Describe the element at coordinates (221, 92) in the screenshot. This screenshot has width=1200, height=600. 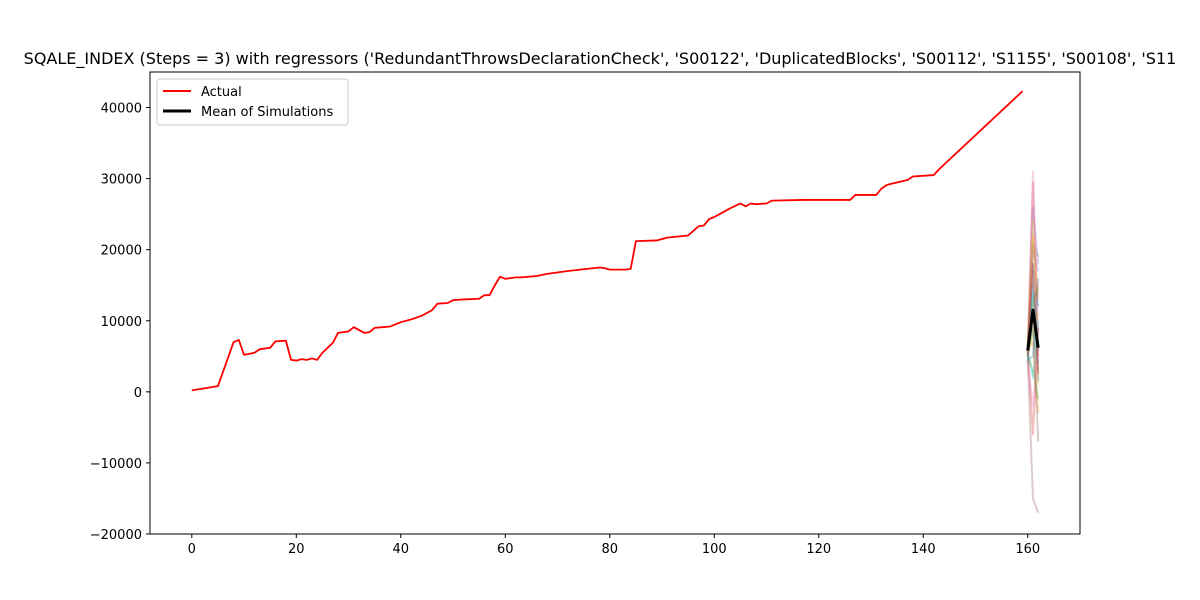
I see `legend-label-actual: Actual` at that location.